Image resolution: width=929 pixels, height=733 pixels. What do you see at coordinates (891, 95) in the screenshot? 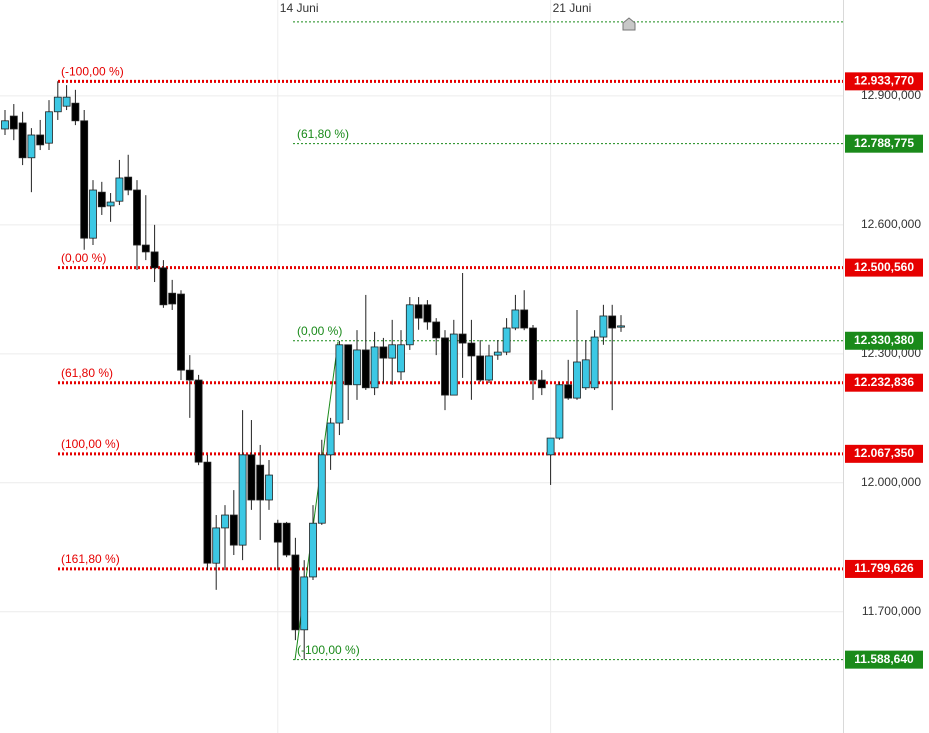
I see `y-tick-label: 12.900,000` at bounding box center [891, 95].